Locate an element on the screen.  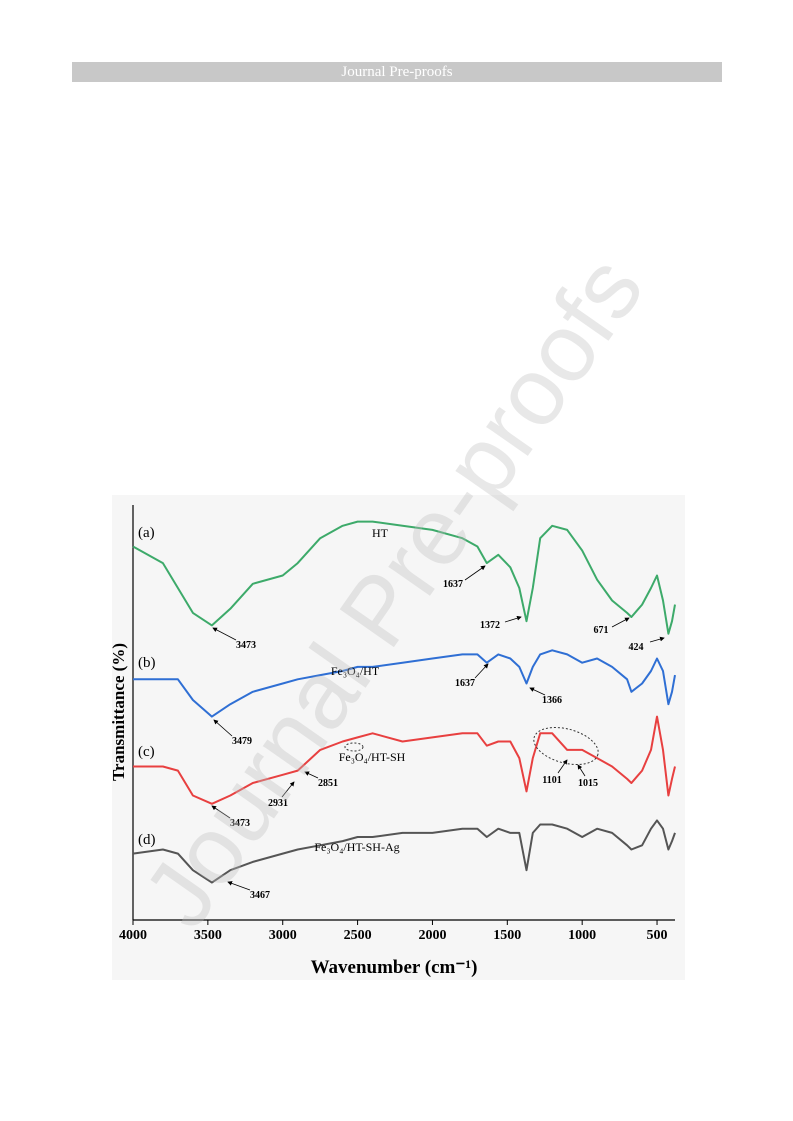
annotation: 3467 is located at coordinates (260, 895).